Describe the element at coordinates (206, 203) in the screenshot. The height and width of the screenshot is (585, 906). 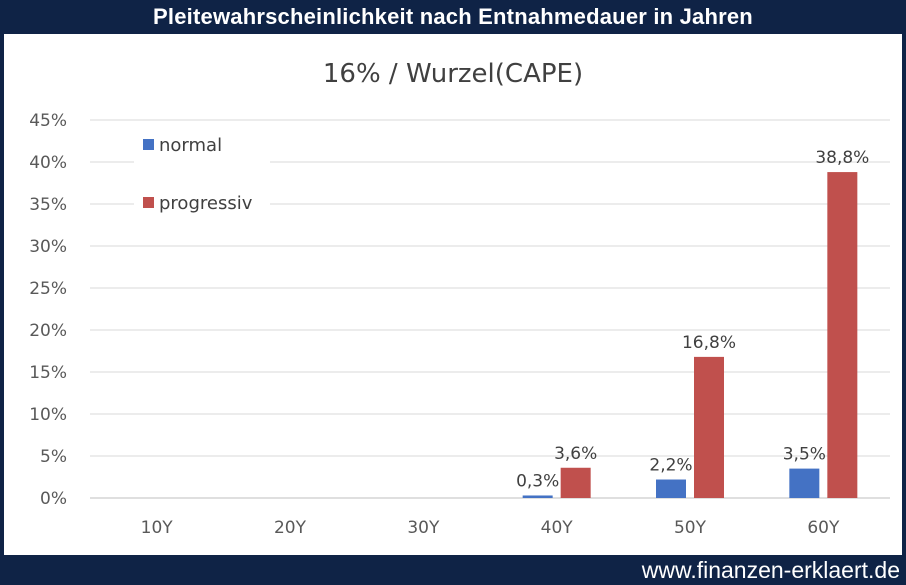
I see `legend-label-progressiv: progressiv` at that location.